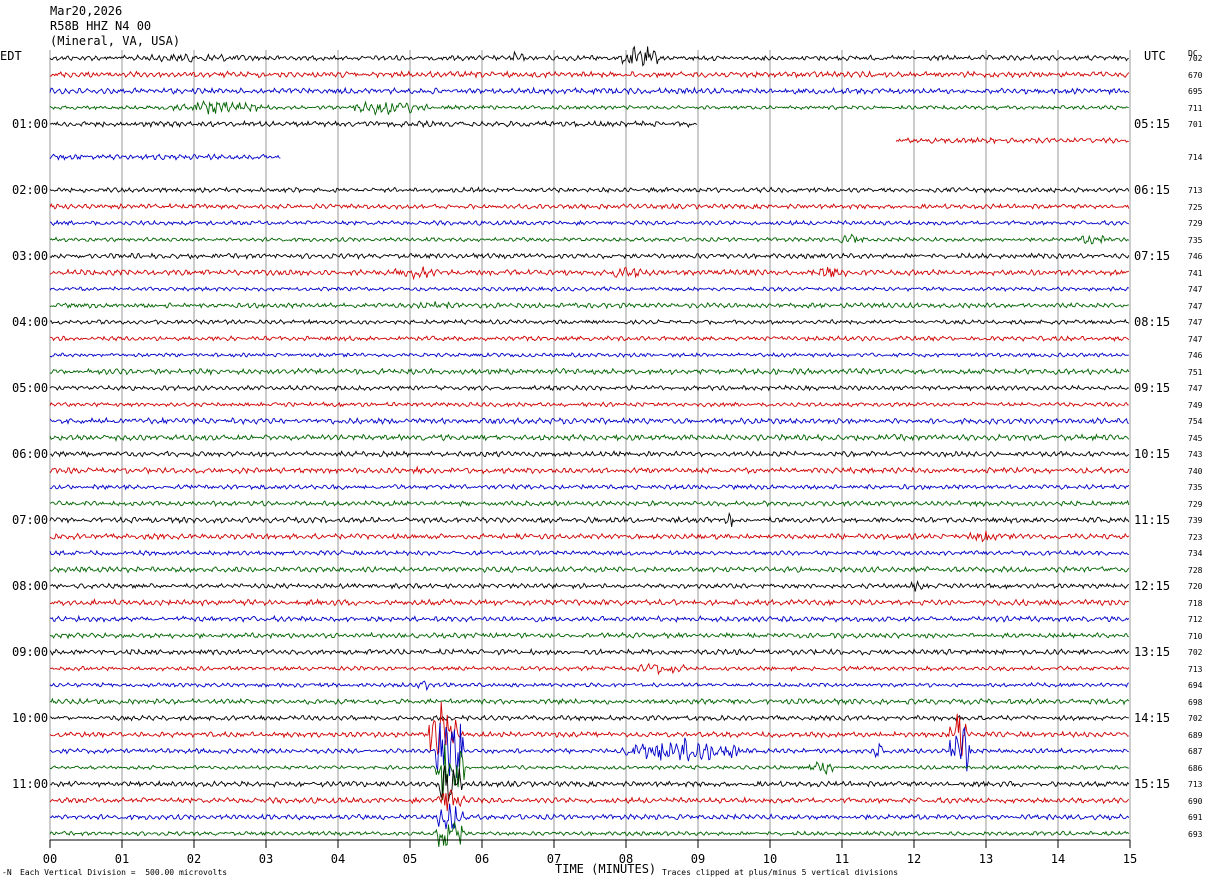 This screenshot has width=1210, height=886. Describe the element at coordinates (986, 859) in the screenshot. I see `x-tick-label: 13` at that location.